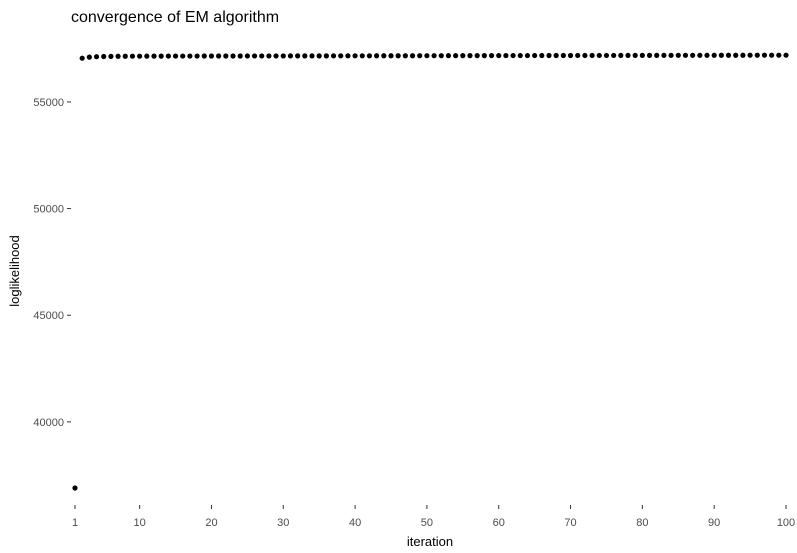 The image size is (797, 553). Describe the element at coordinates (433, 517) in the screenshot. I see `x-axis: 1 10 20 30 40 50 60 70 80 90 100` at that location.